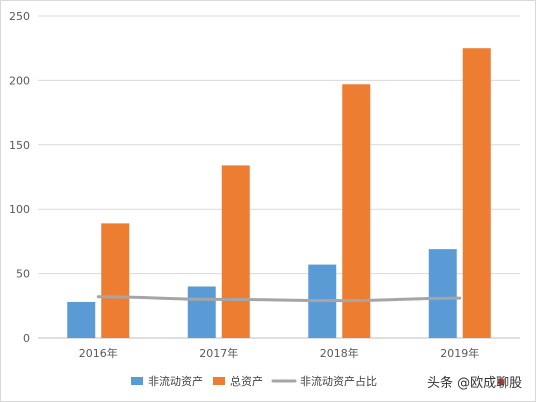 This screenshot has height=402, width=536. What do you see at coordinates (19, 16) in the screenshot?
I see `y-tick-label: 250` at bounding box center [19, 16].